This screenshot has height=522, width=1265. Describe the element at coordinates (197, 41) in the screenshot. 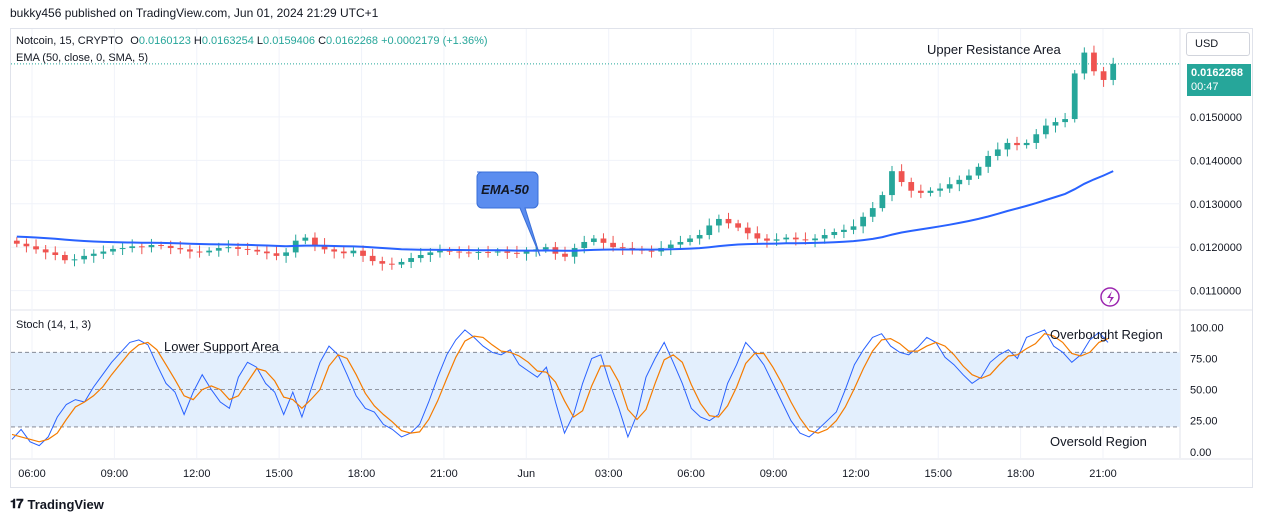

I see `high-label: H` at that location.